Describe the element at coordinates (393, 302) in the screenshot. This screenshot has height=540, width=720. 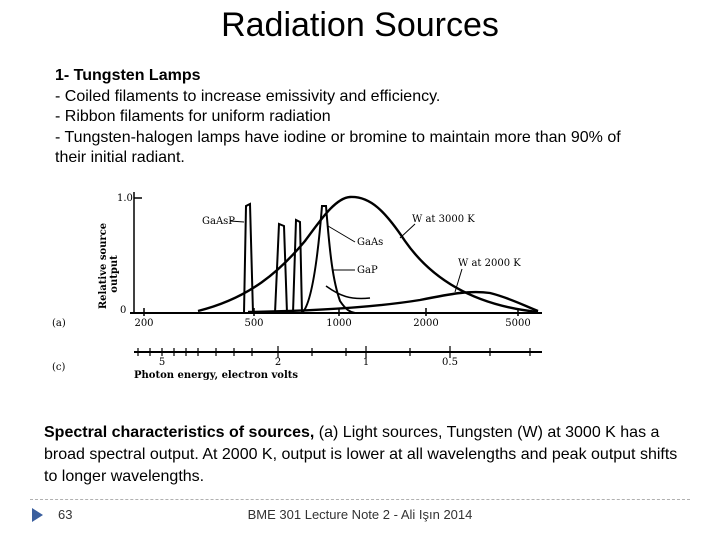
I see `curve-w-2000k` at that location.